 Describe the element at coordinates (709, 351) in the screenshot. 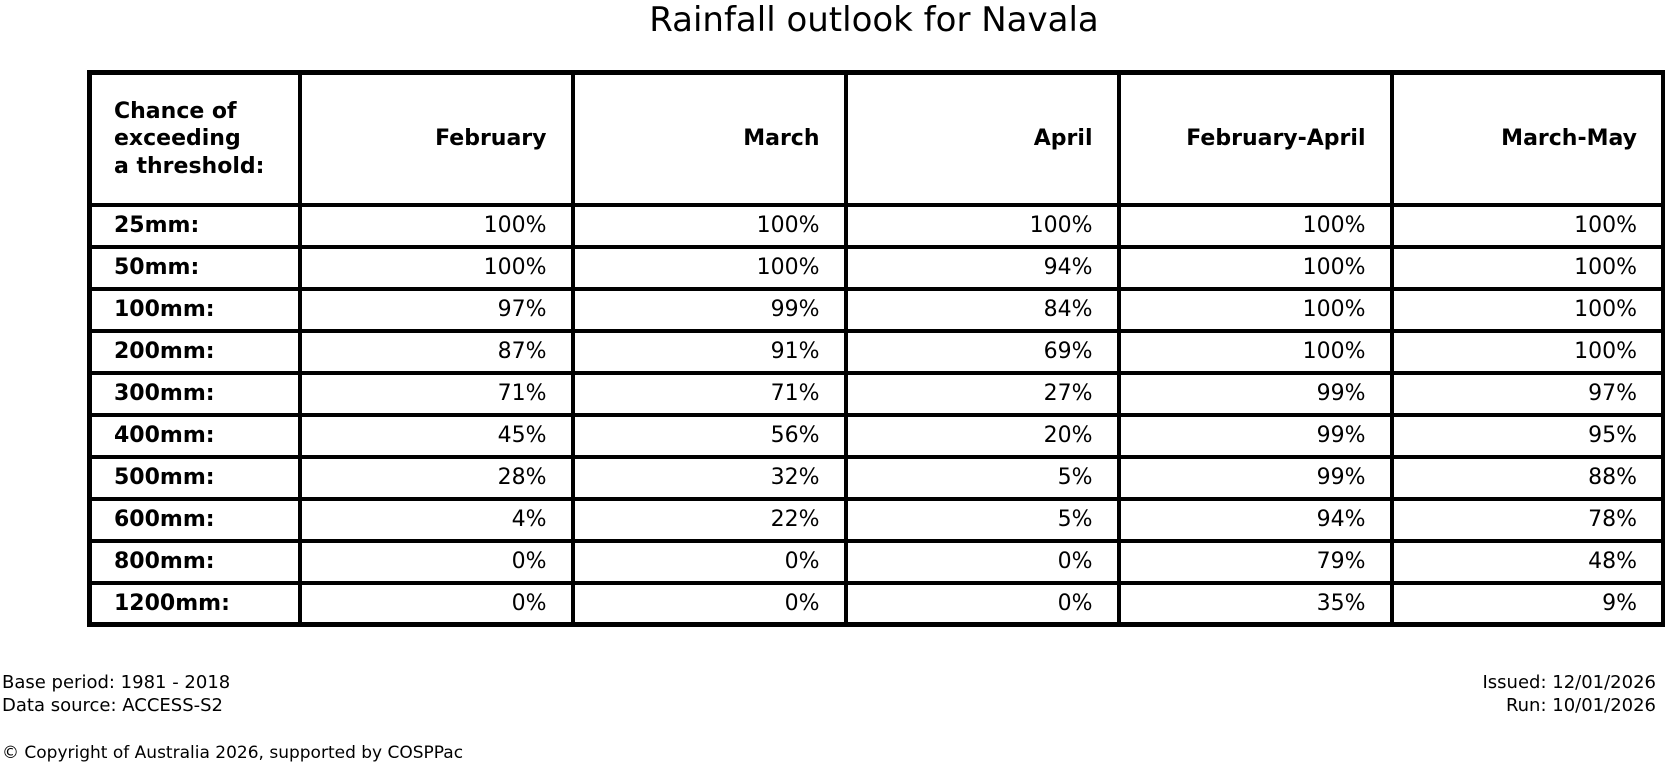

I see `probability-value: 91%` at that location.